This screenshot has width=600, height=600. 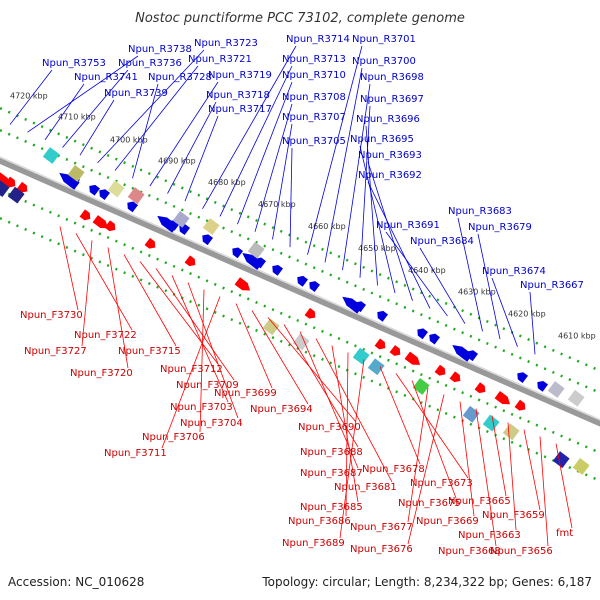 What do you see at coordinates (314, 97) in the screenshot?
I see `reverse-gene-label: Npun_R3708` at bounding box center [314, 97].